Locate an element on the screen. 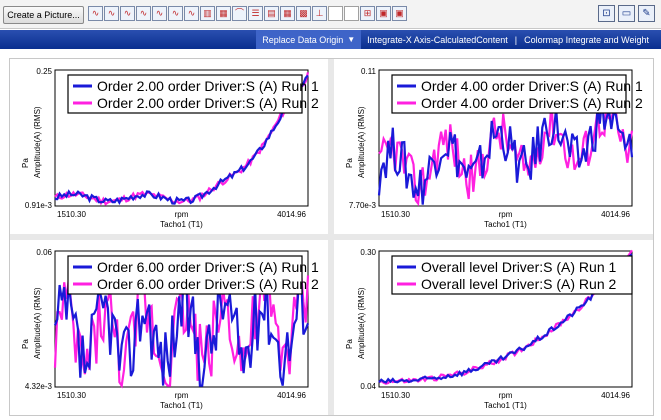 The height and width of the screenshot is (420, 661). horizontal-splitter is located at coordinates (331, 237).